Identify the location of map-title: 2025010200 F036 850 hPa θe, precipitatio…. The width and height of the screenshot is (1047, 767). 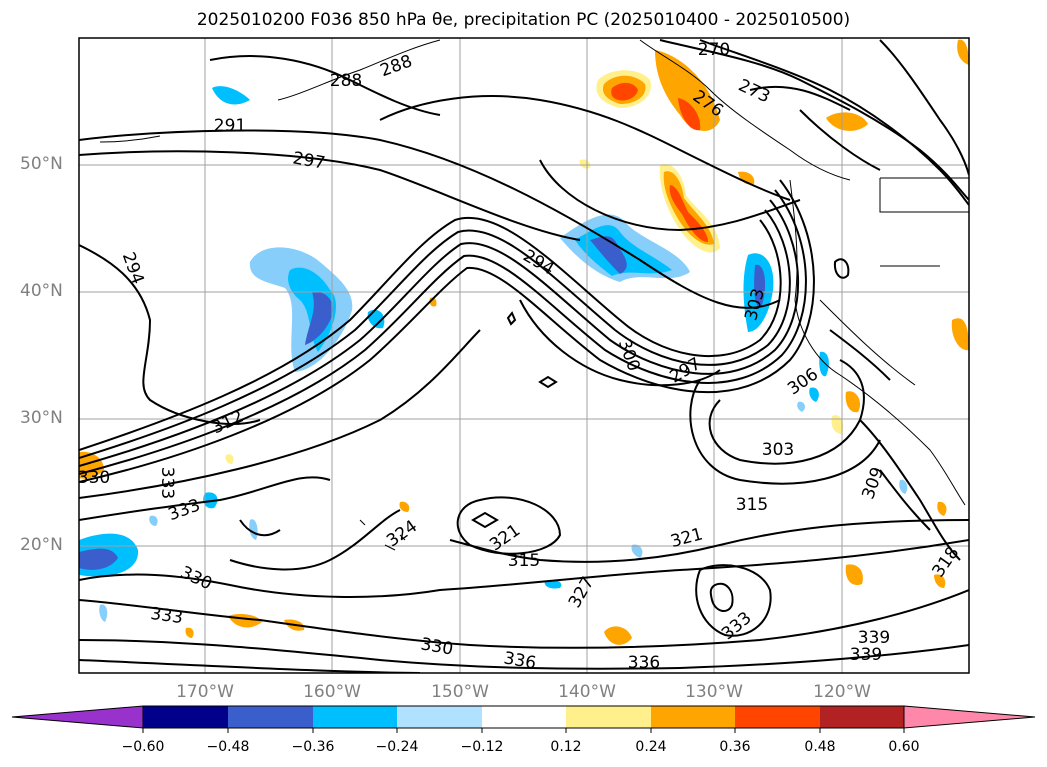
(523, 20).